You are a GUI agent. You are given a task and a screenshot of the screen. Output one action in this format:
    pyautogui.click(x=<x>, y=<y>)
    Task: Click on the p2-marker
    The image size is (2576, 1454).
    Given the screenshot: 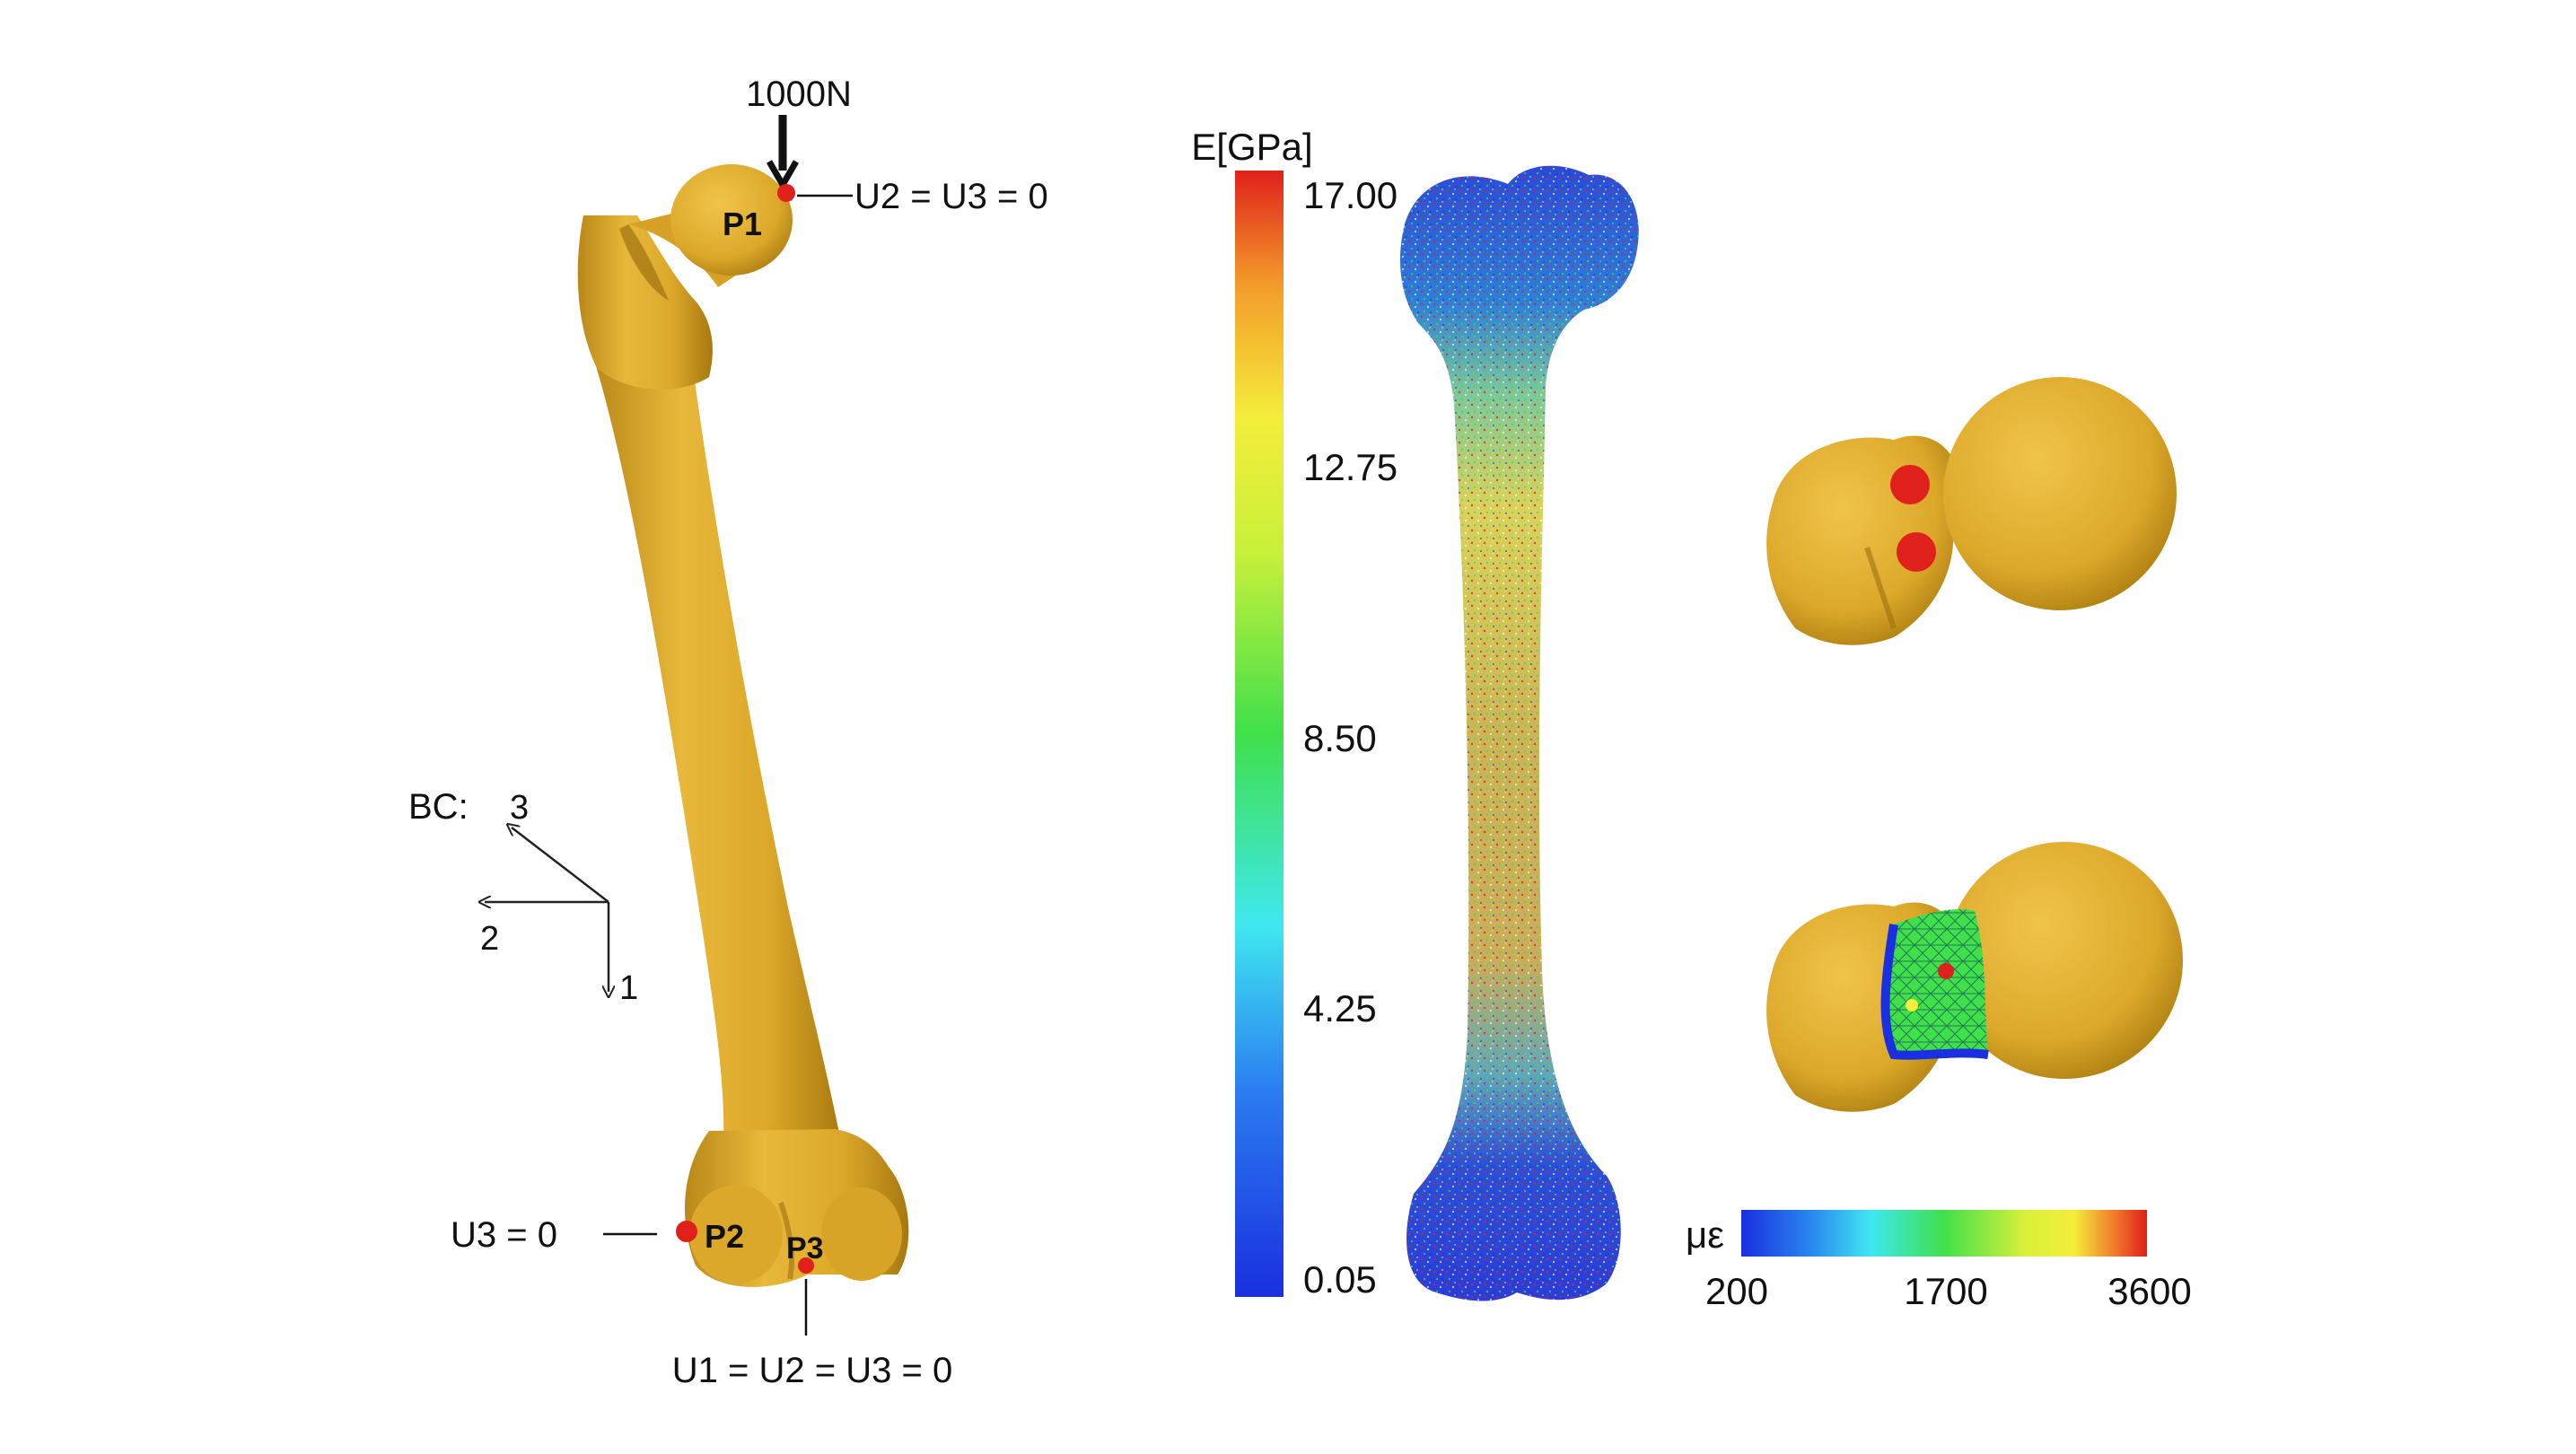 What is the action you would take?
    pyautogui.click(x=686, y=1231)
    